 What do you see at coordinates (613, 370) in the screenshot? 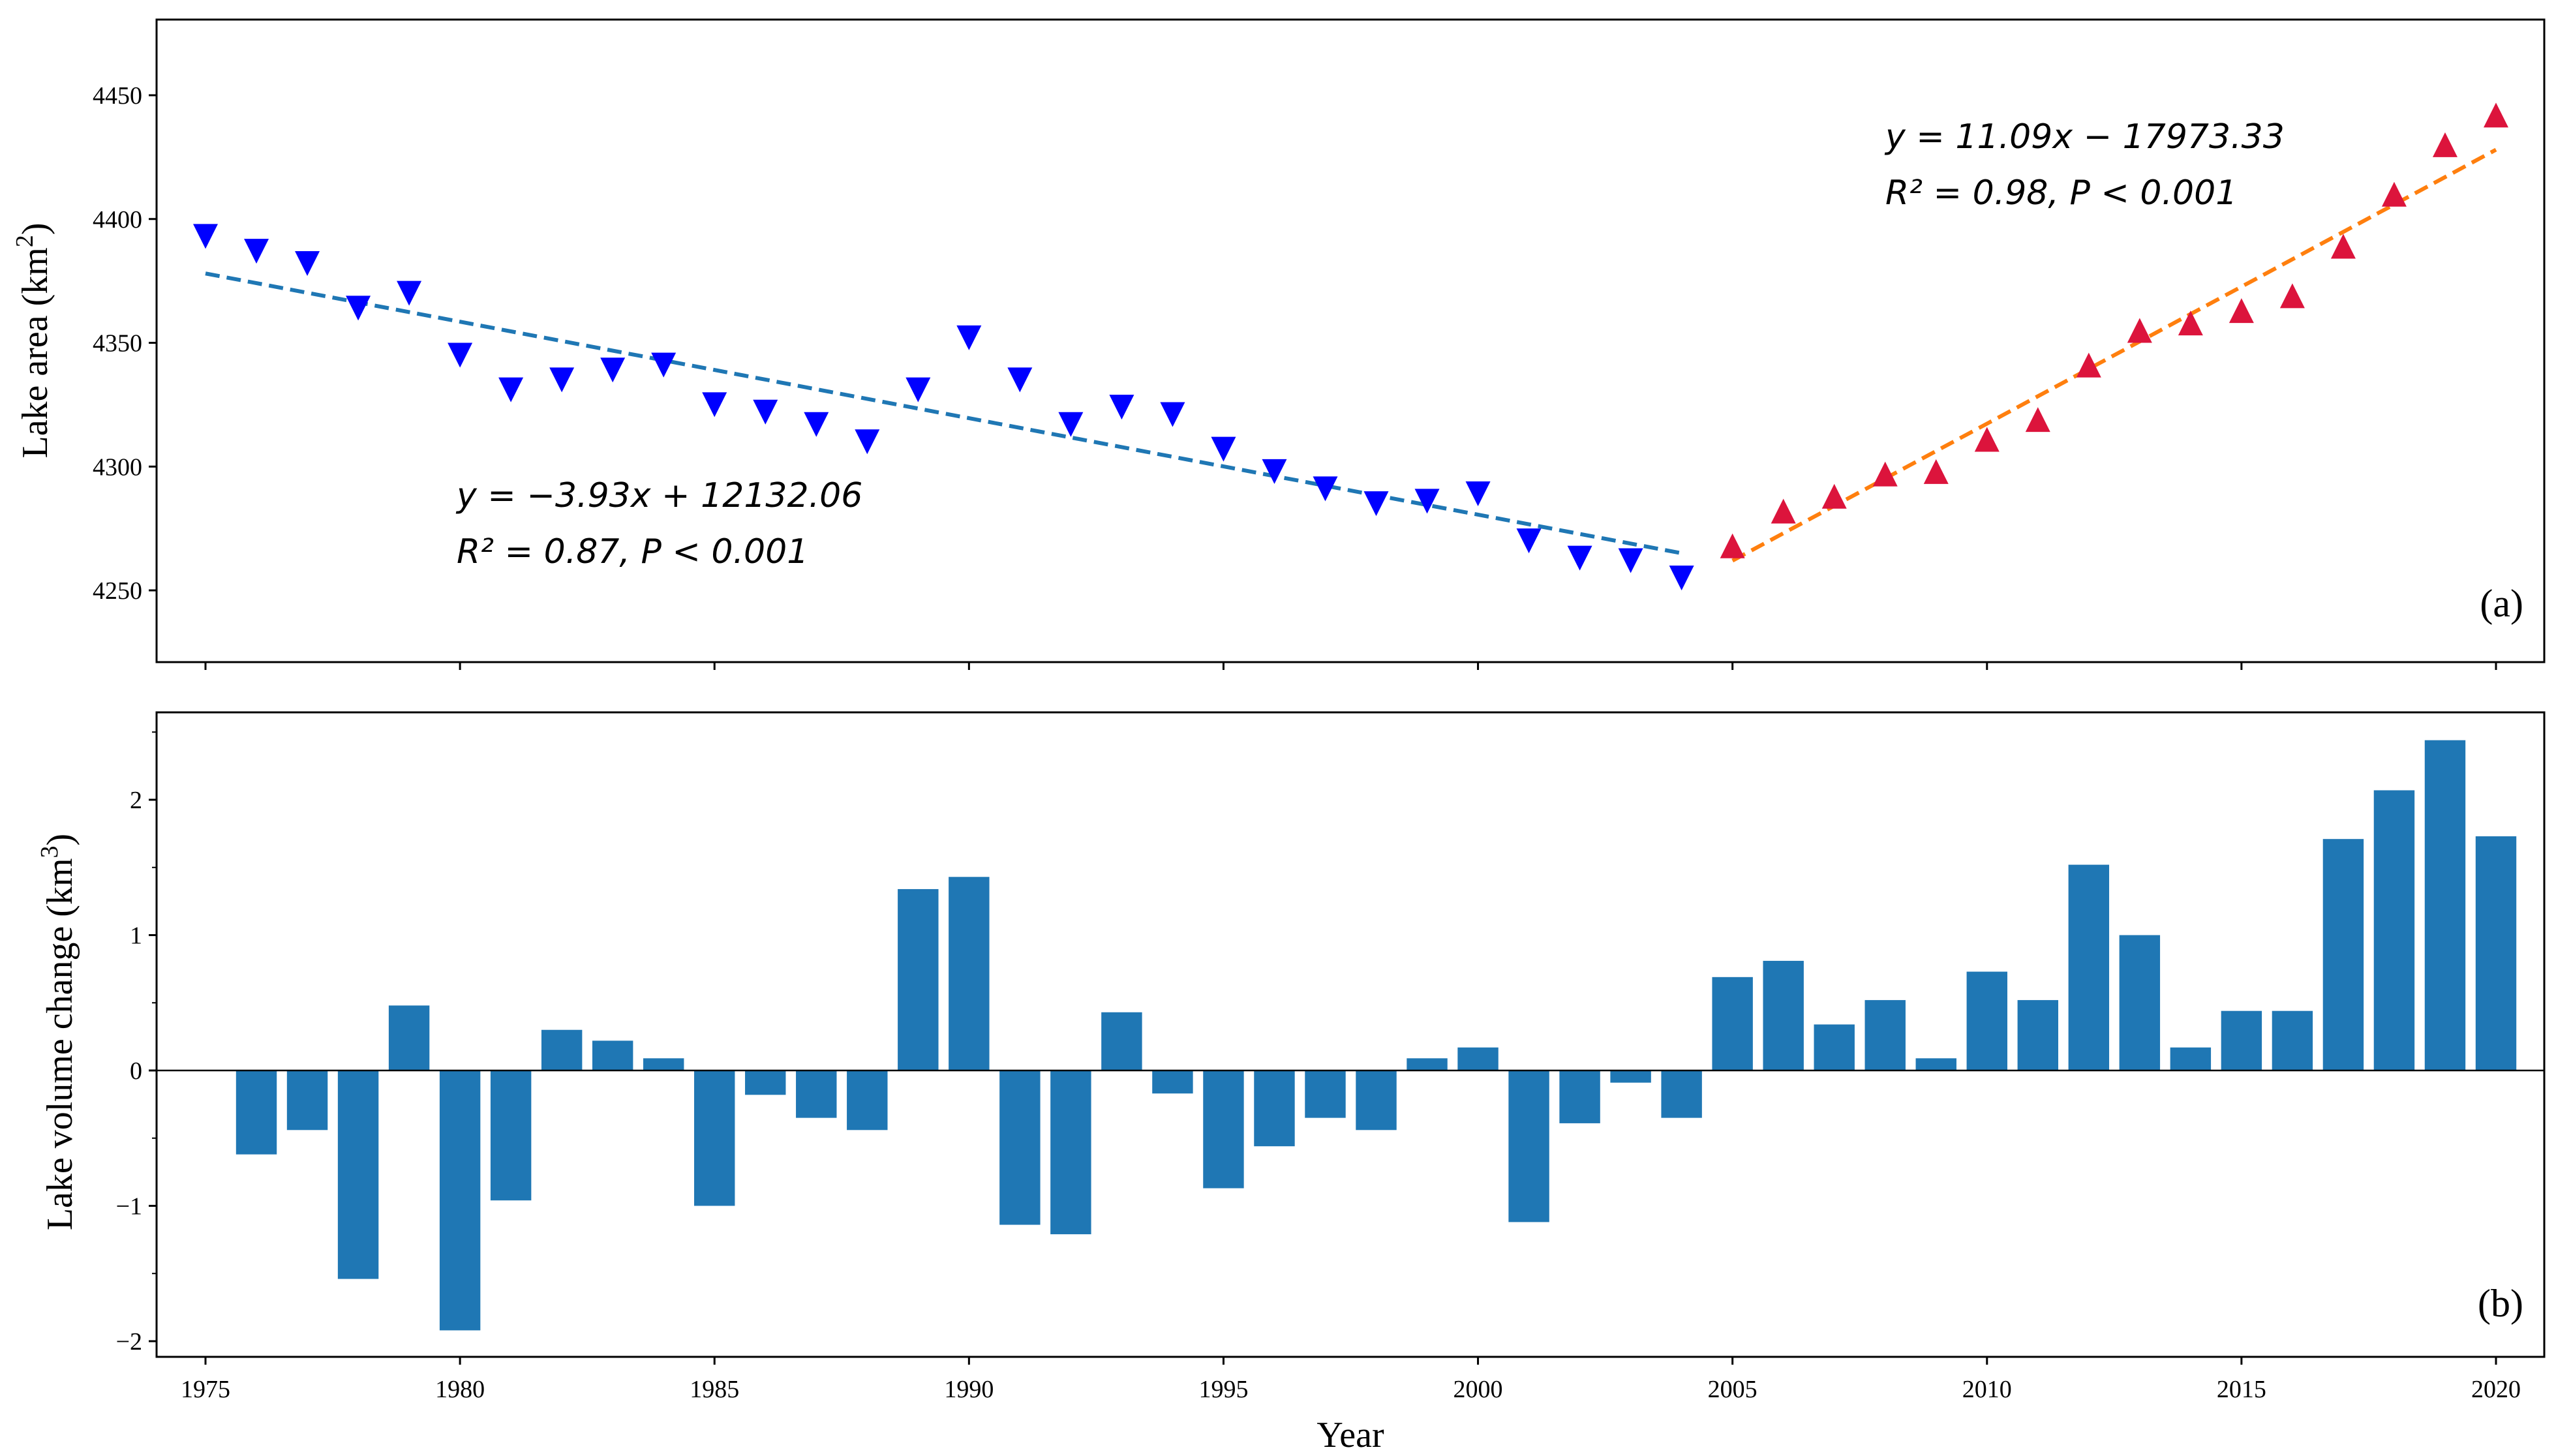
I see `scatter-point-1983` at bounding box center [613, 370].